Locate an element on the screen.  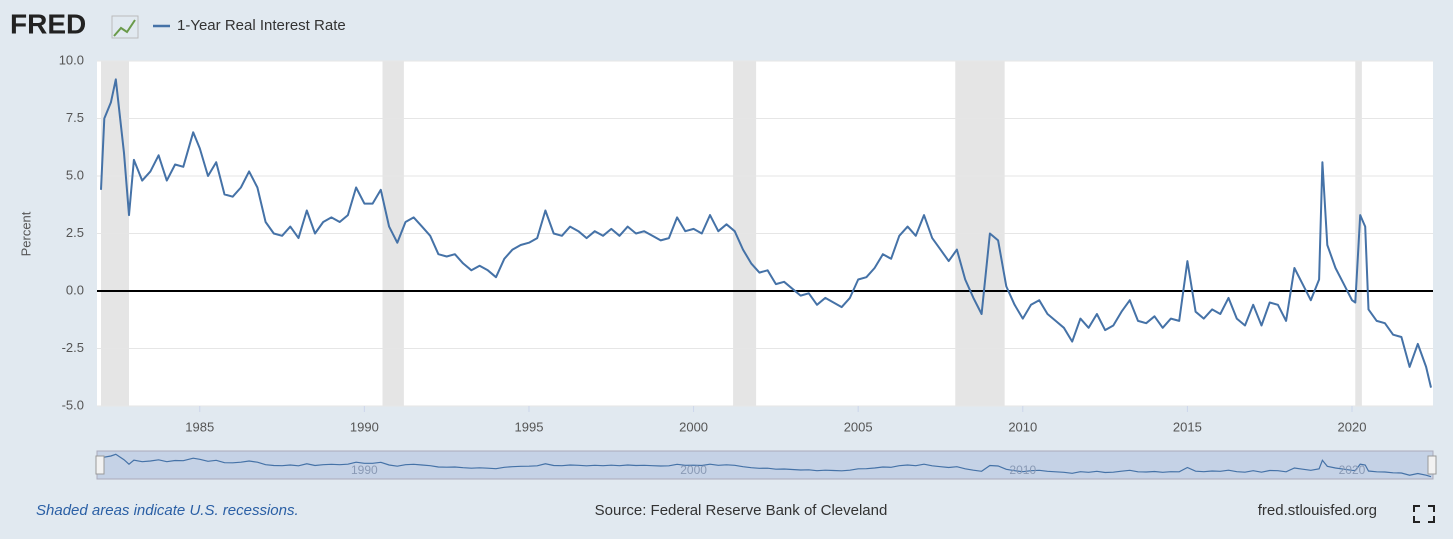
footnote: Shaded areas indicate U.S. recessions. is located at coordinates (167, 510).